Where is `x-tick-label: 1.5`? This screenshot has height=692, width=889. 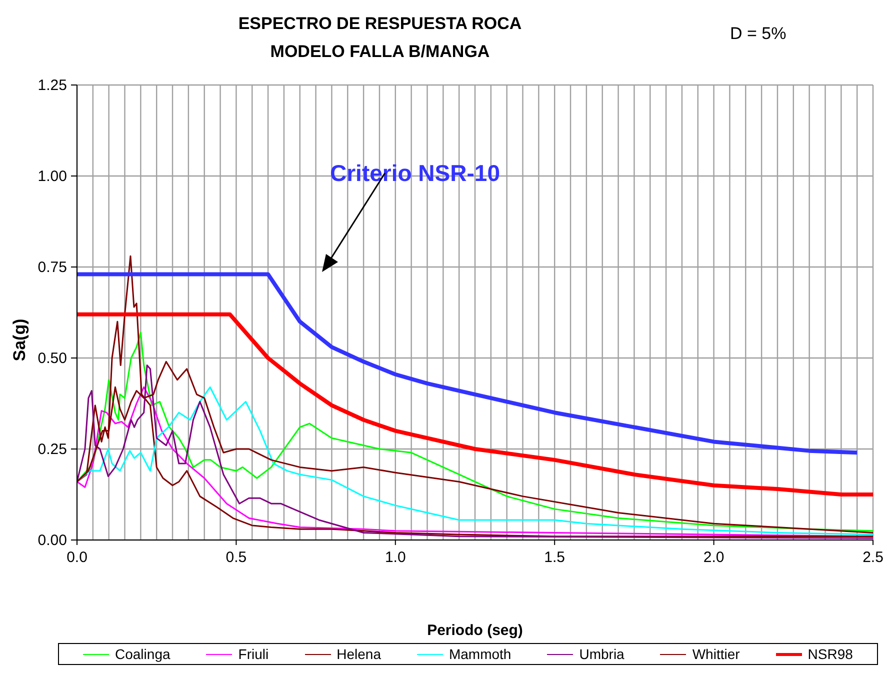 x-tick-label: 1.5 is located at coordinates (555, 557).